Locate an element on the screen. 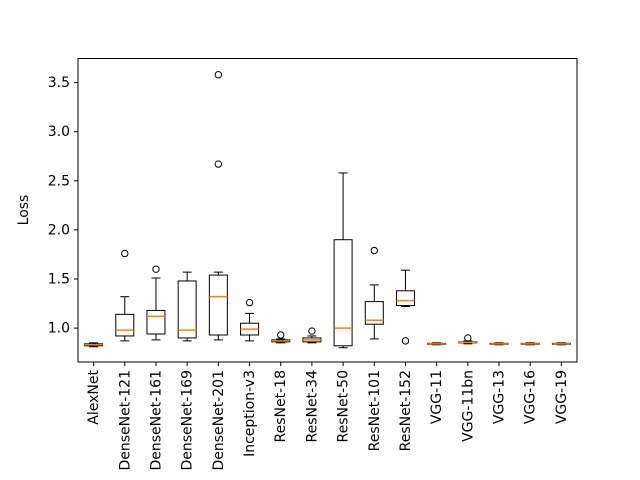  y-tick-label: 3.5 is located at coordinates (59, 83).